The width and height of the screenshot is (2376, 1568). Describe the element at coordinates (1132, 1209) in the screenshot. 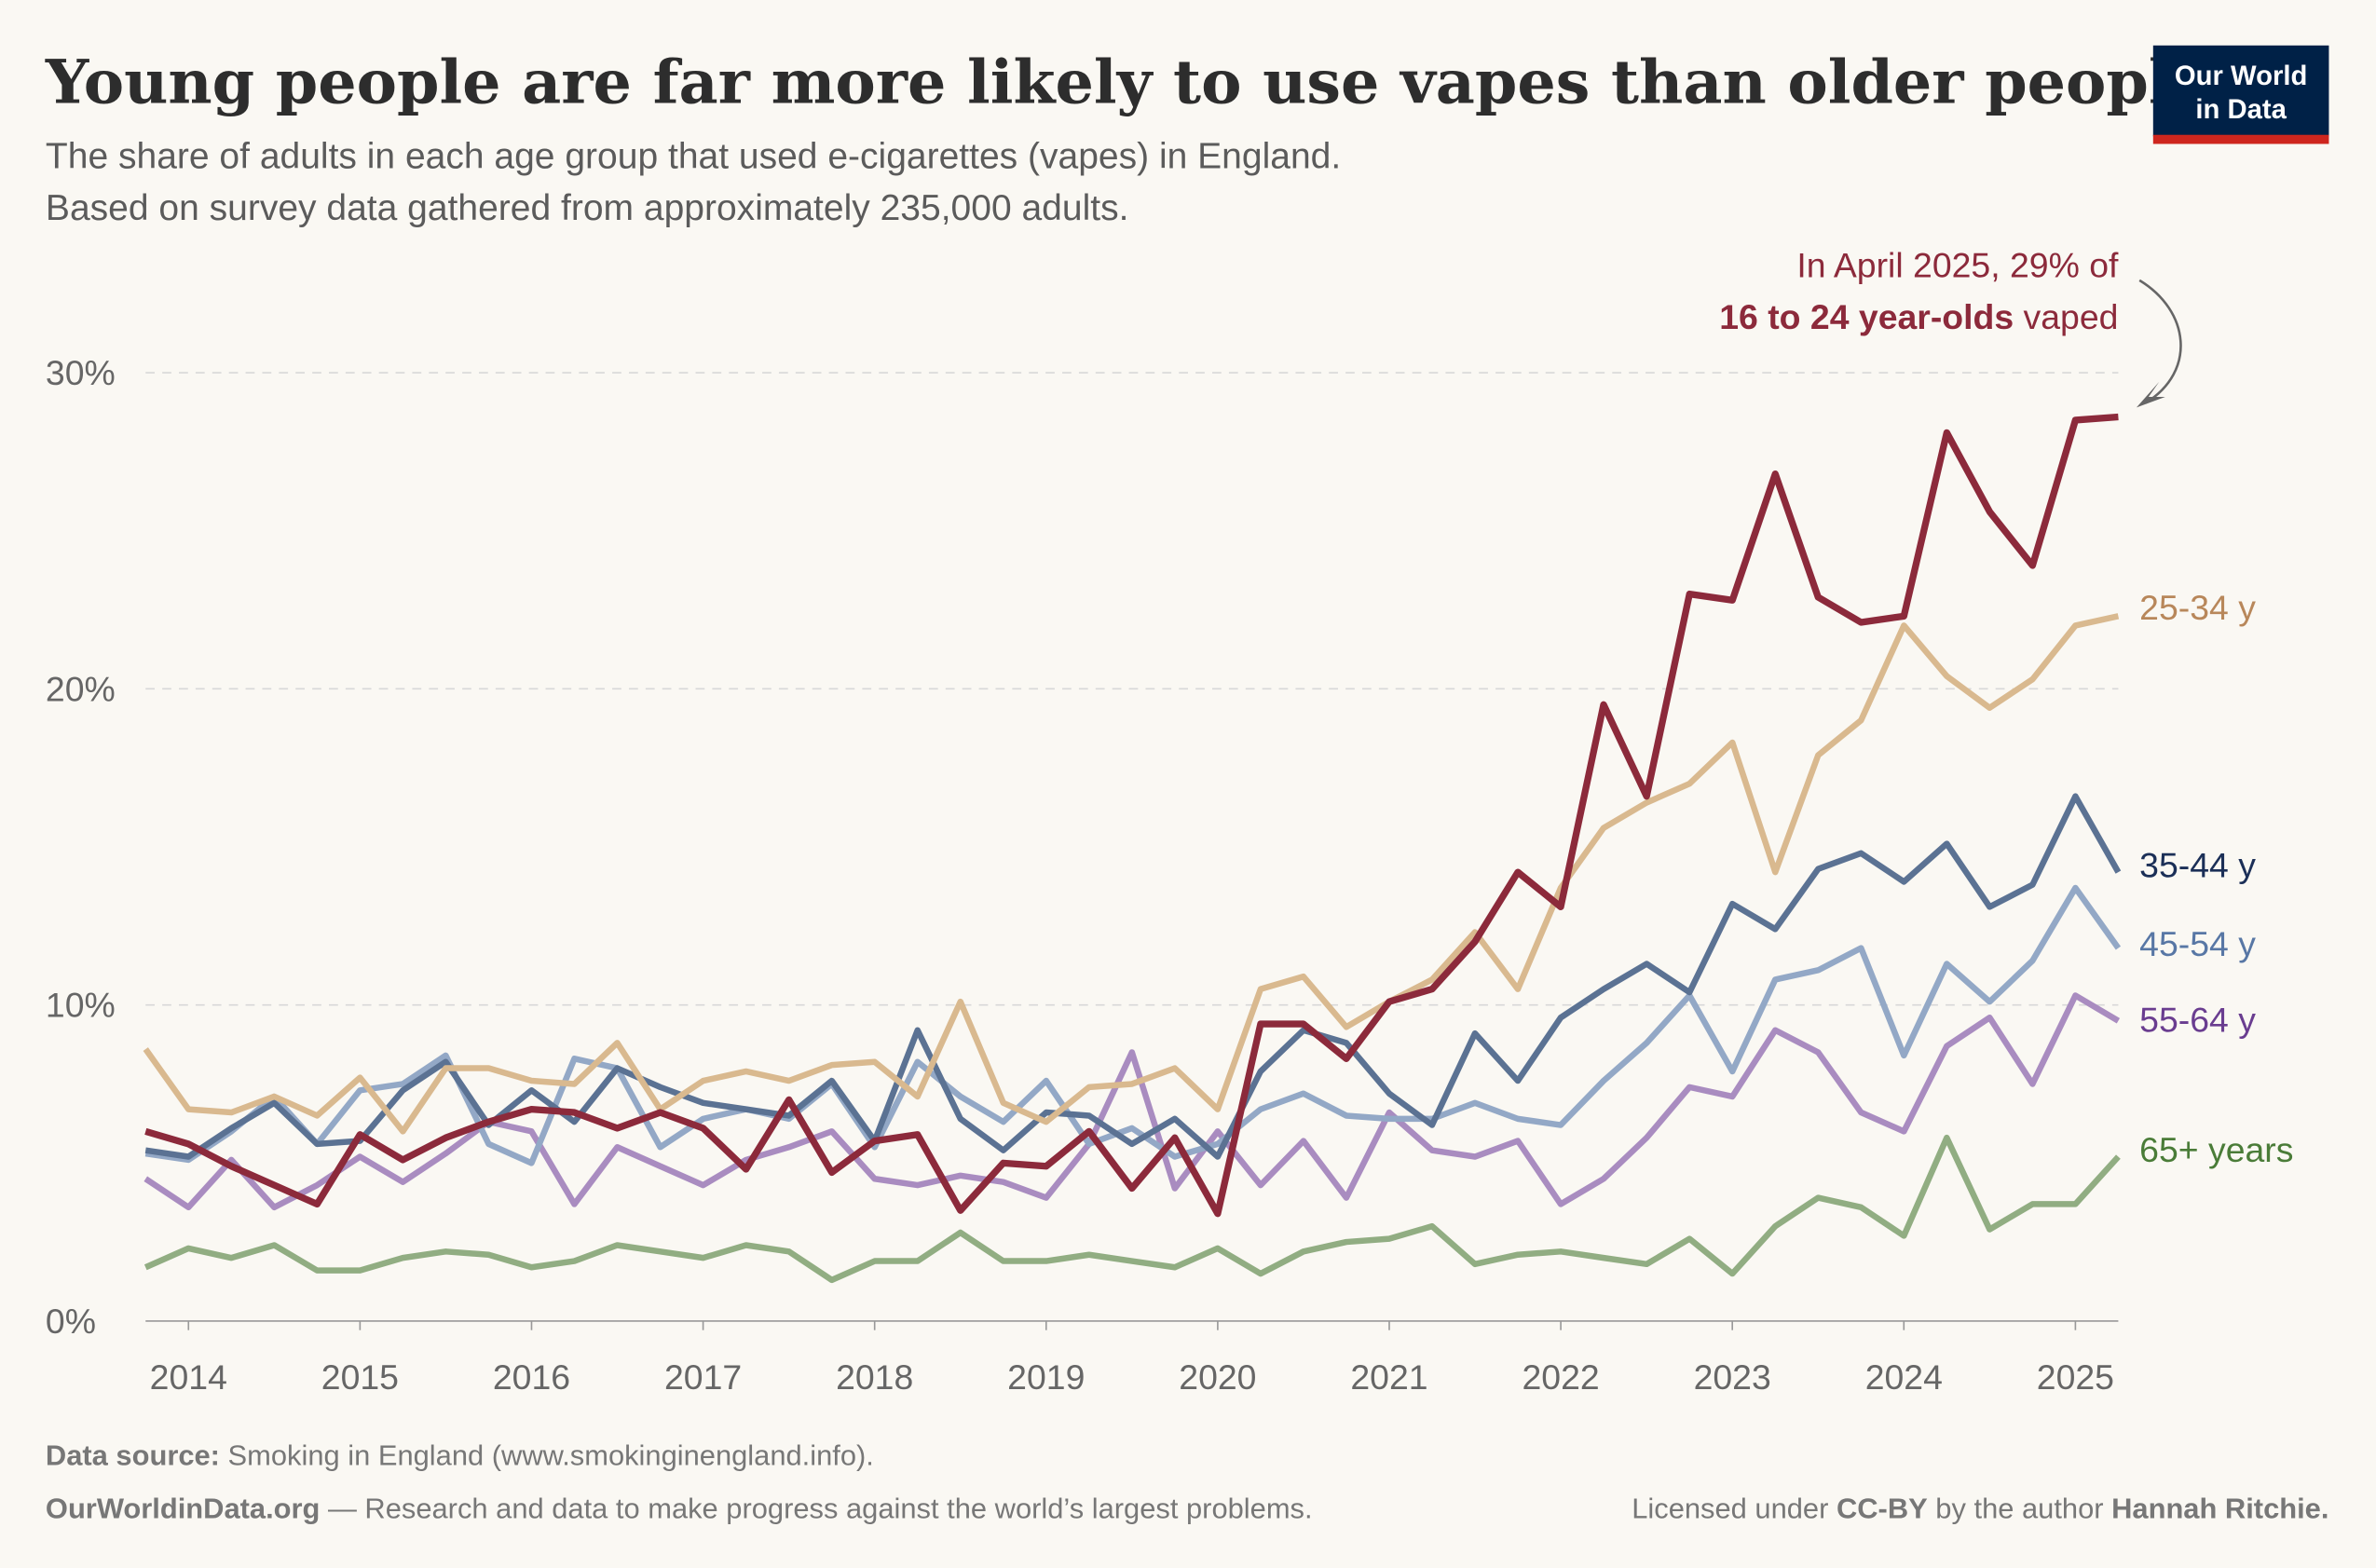

I see `series-line-65-years` at that location.